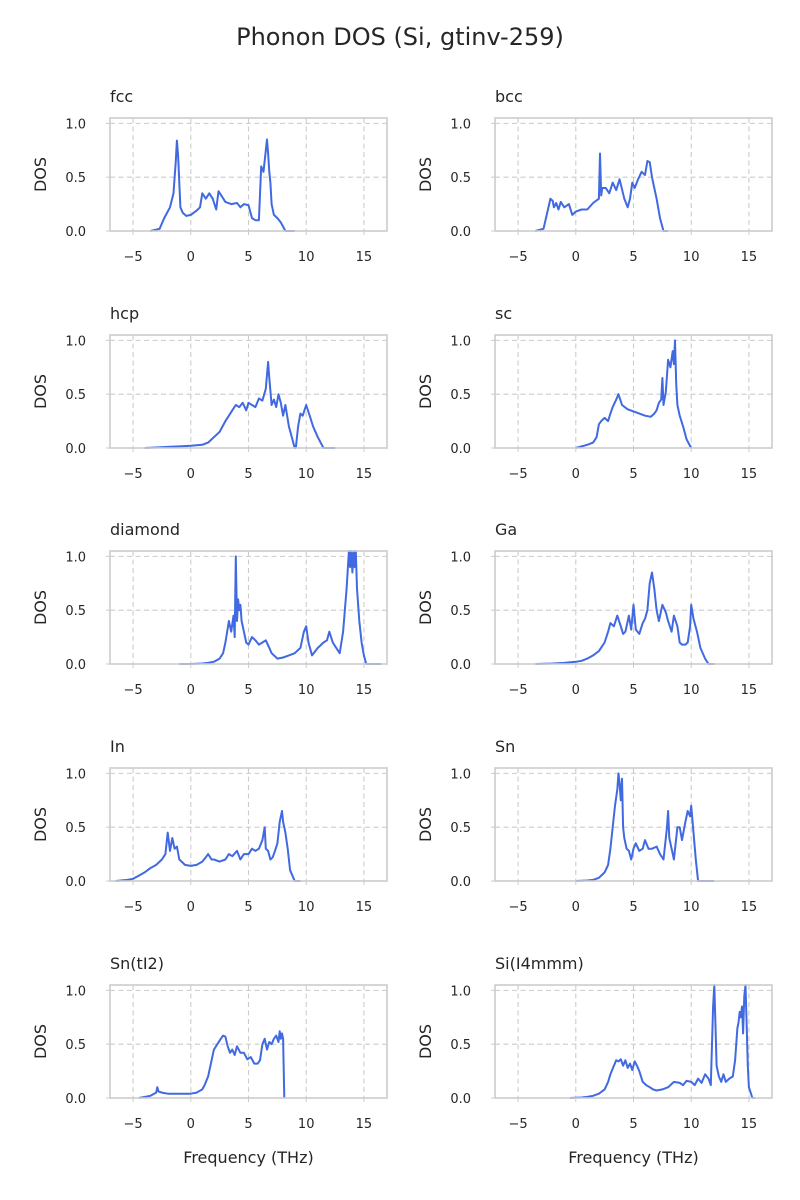 Image resolution: width=800 pixels, height=1200 pixels. I want to click on subplot-in: In −5 0 5 10 15 0.0 0.5 1.0 DOS, so click(209, 826).